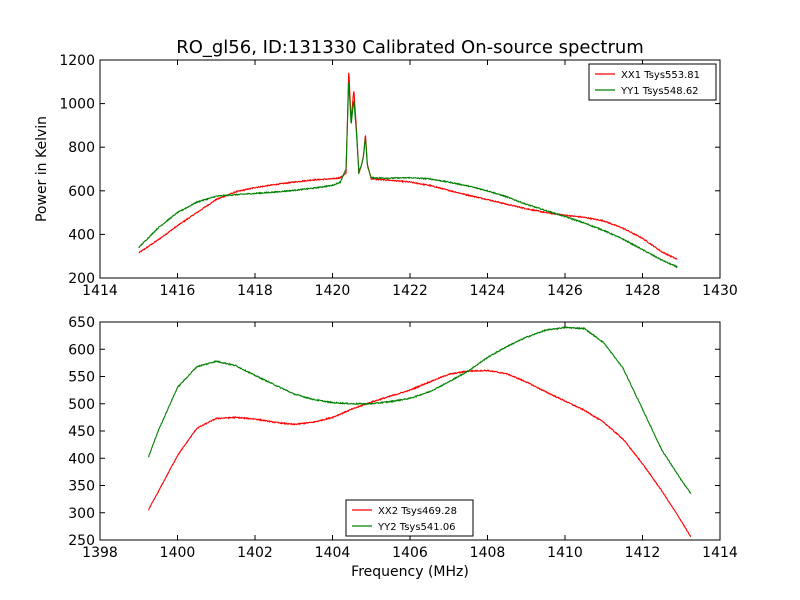  What do you see at coordinates (81, 378) in the screenshot?
I see `y-tick-label: 550` at bounding box center [81, 378].